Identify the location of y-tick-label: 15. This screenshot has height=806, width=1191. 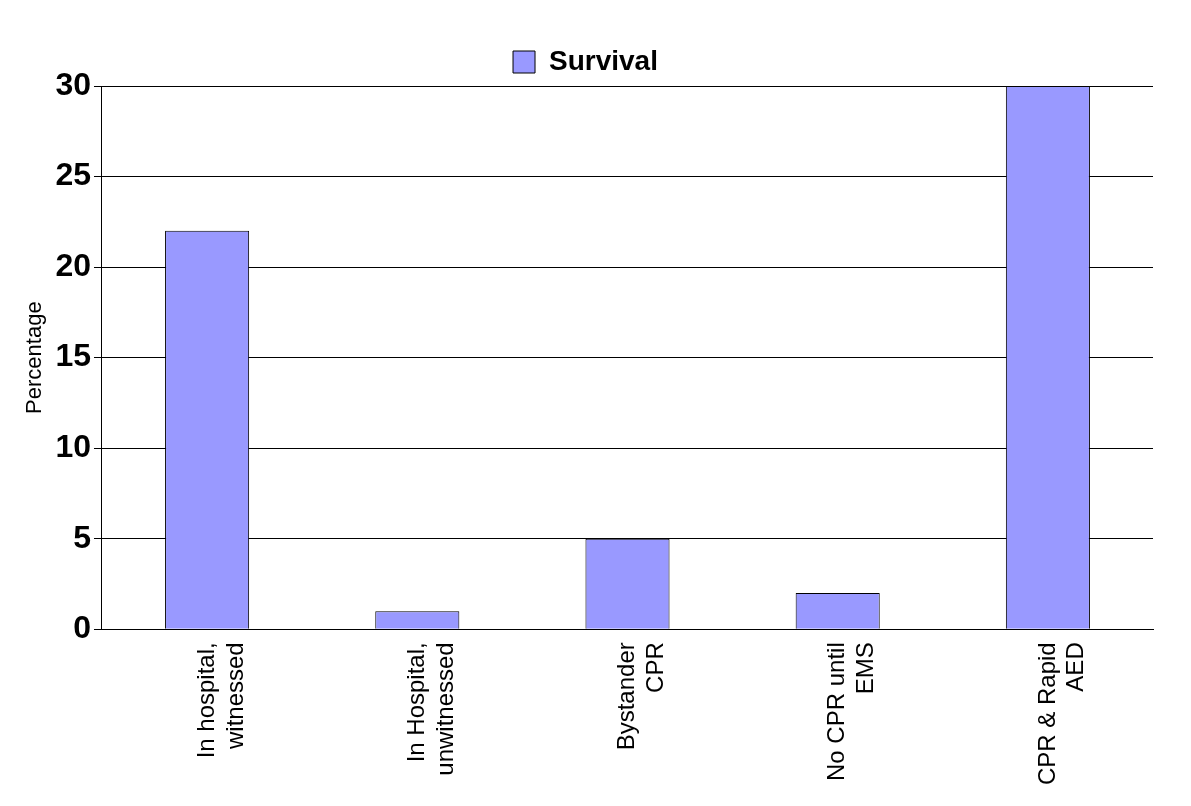
(73, 355).